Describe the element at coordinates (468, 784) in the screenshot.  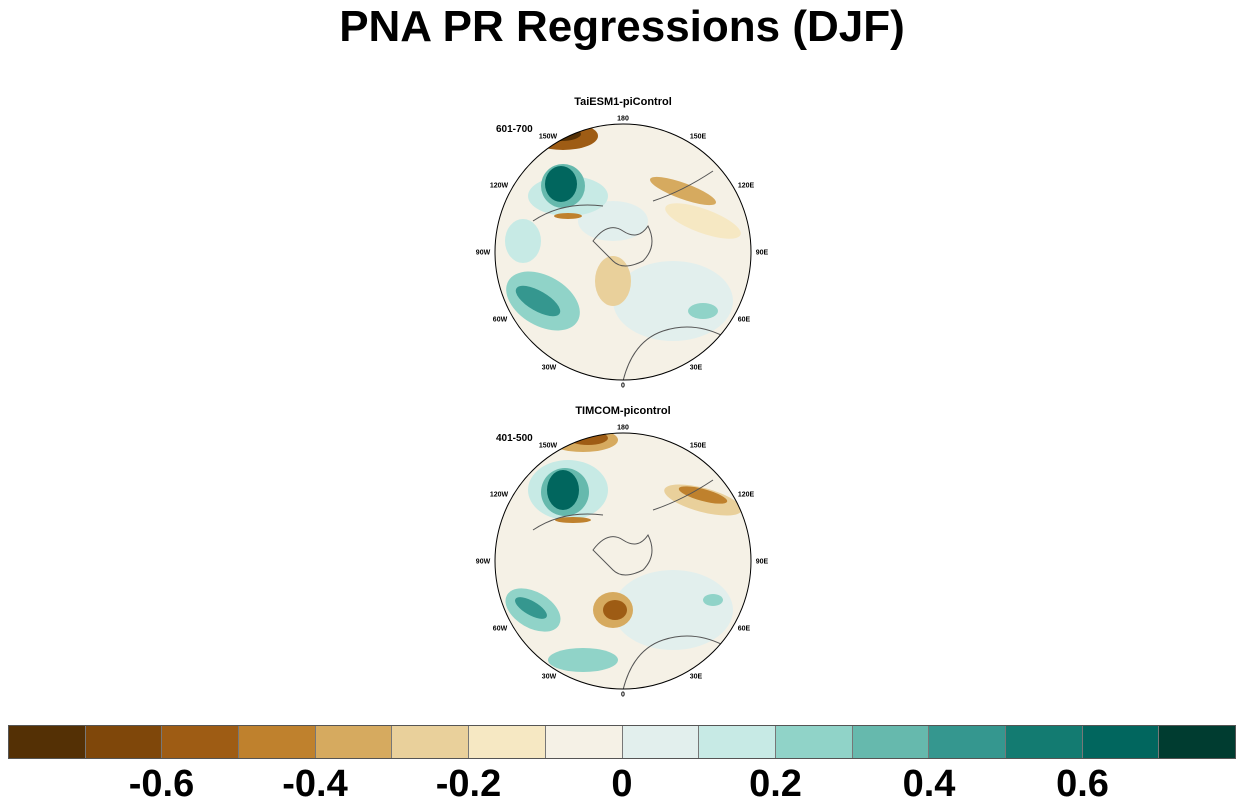
I see `colorbar-tick-label: -0.2` at that location.